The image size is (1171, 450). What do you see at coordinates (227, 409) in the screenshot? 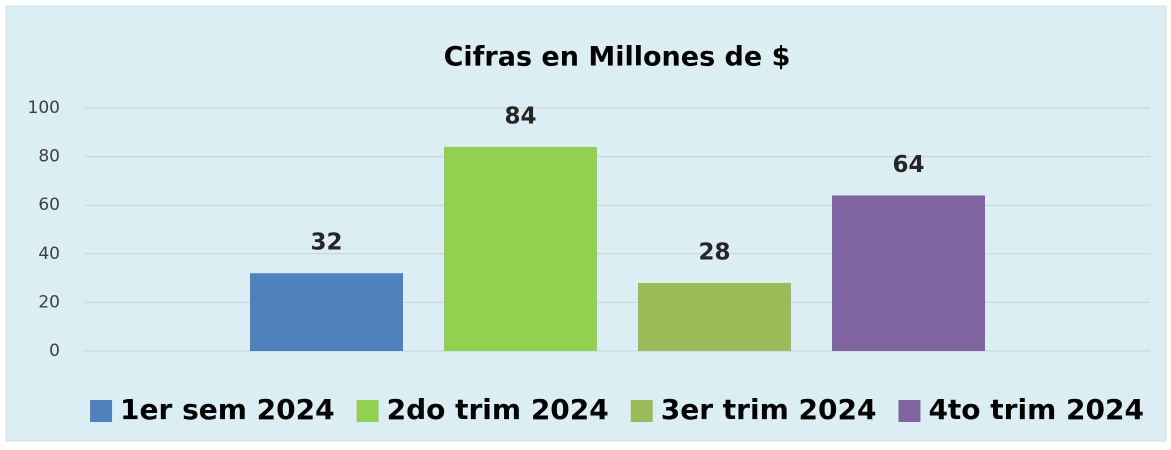
I see `legend-label: 1er sem 2024` at bounding box center [227, 409].